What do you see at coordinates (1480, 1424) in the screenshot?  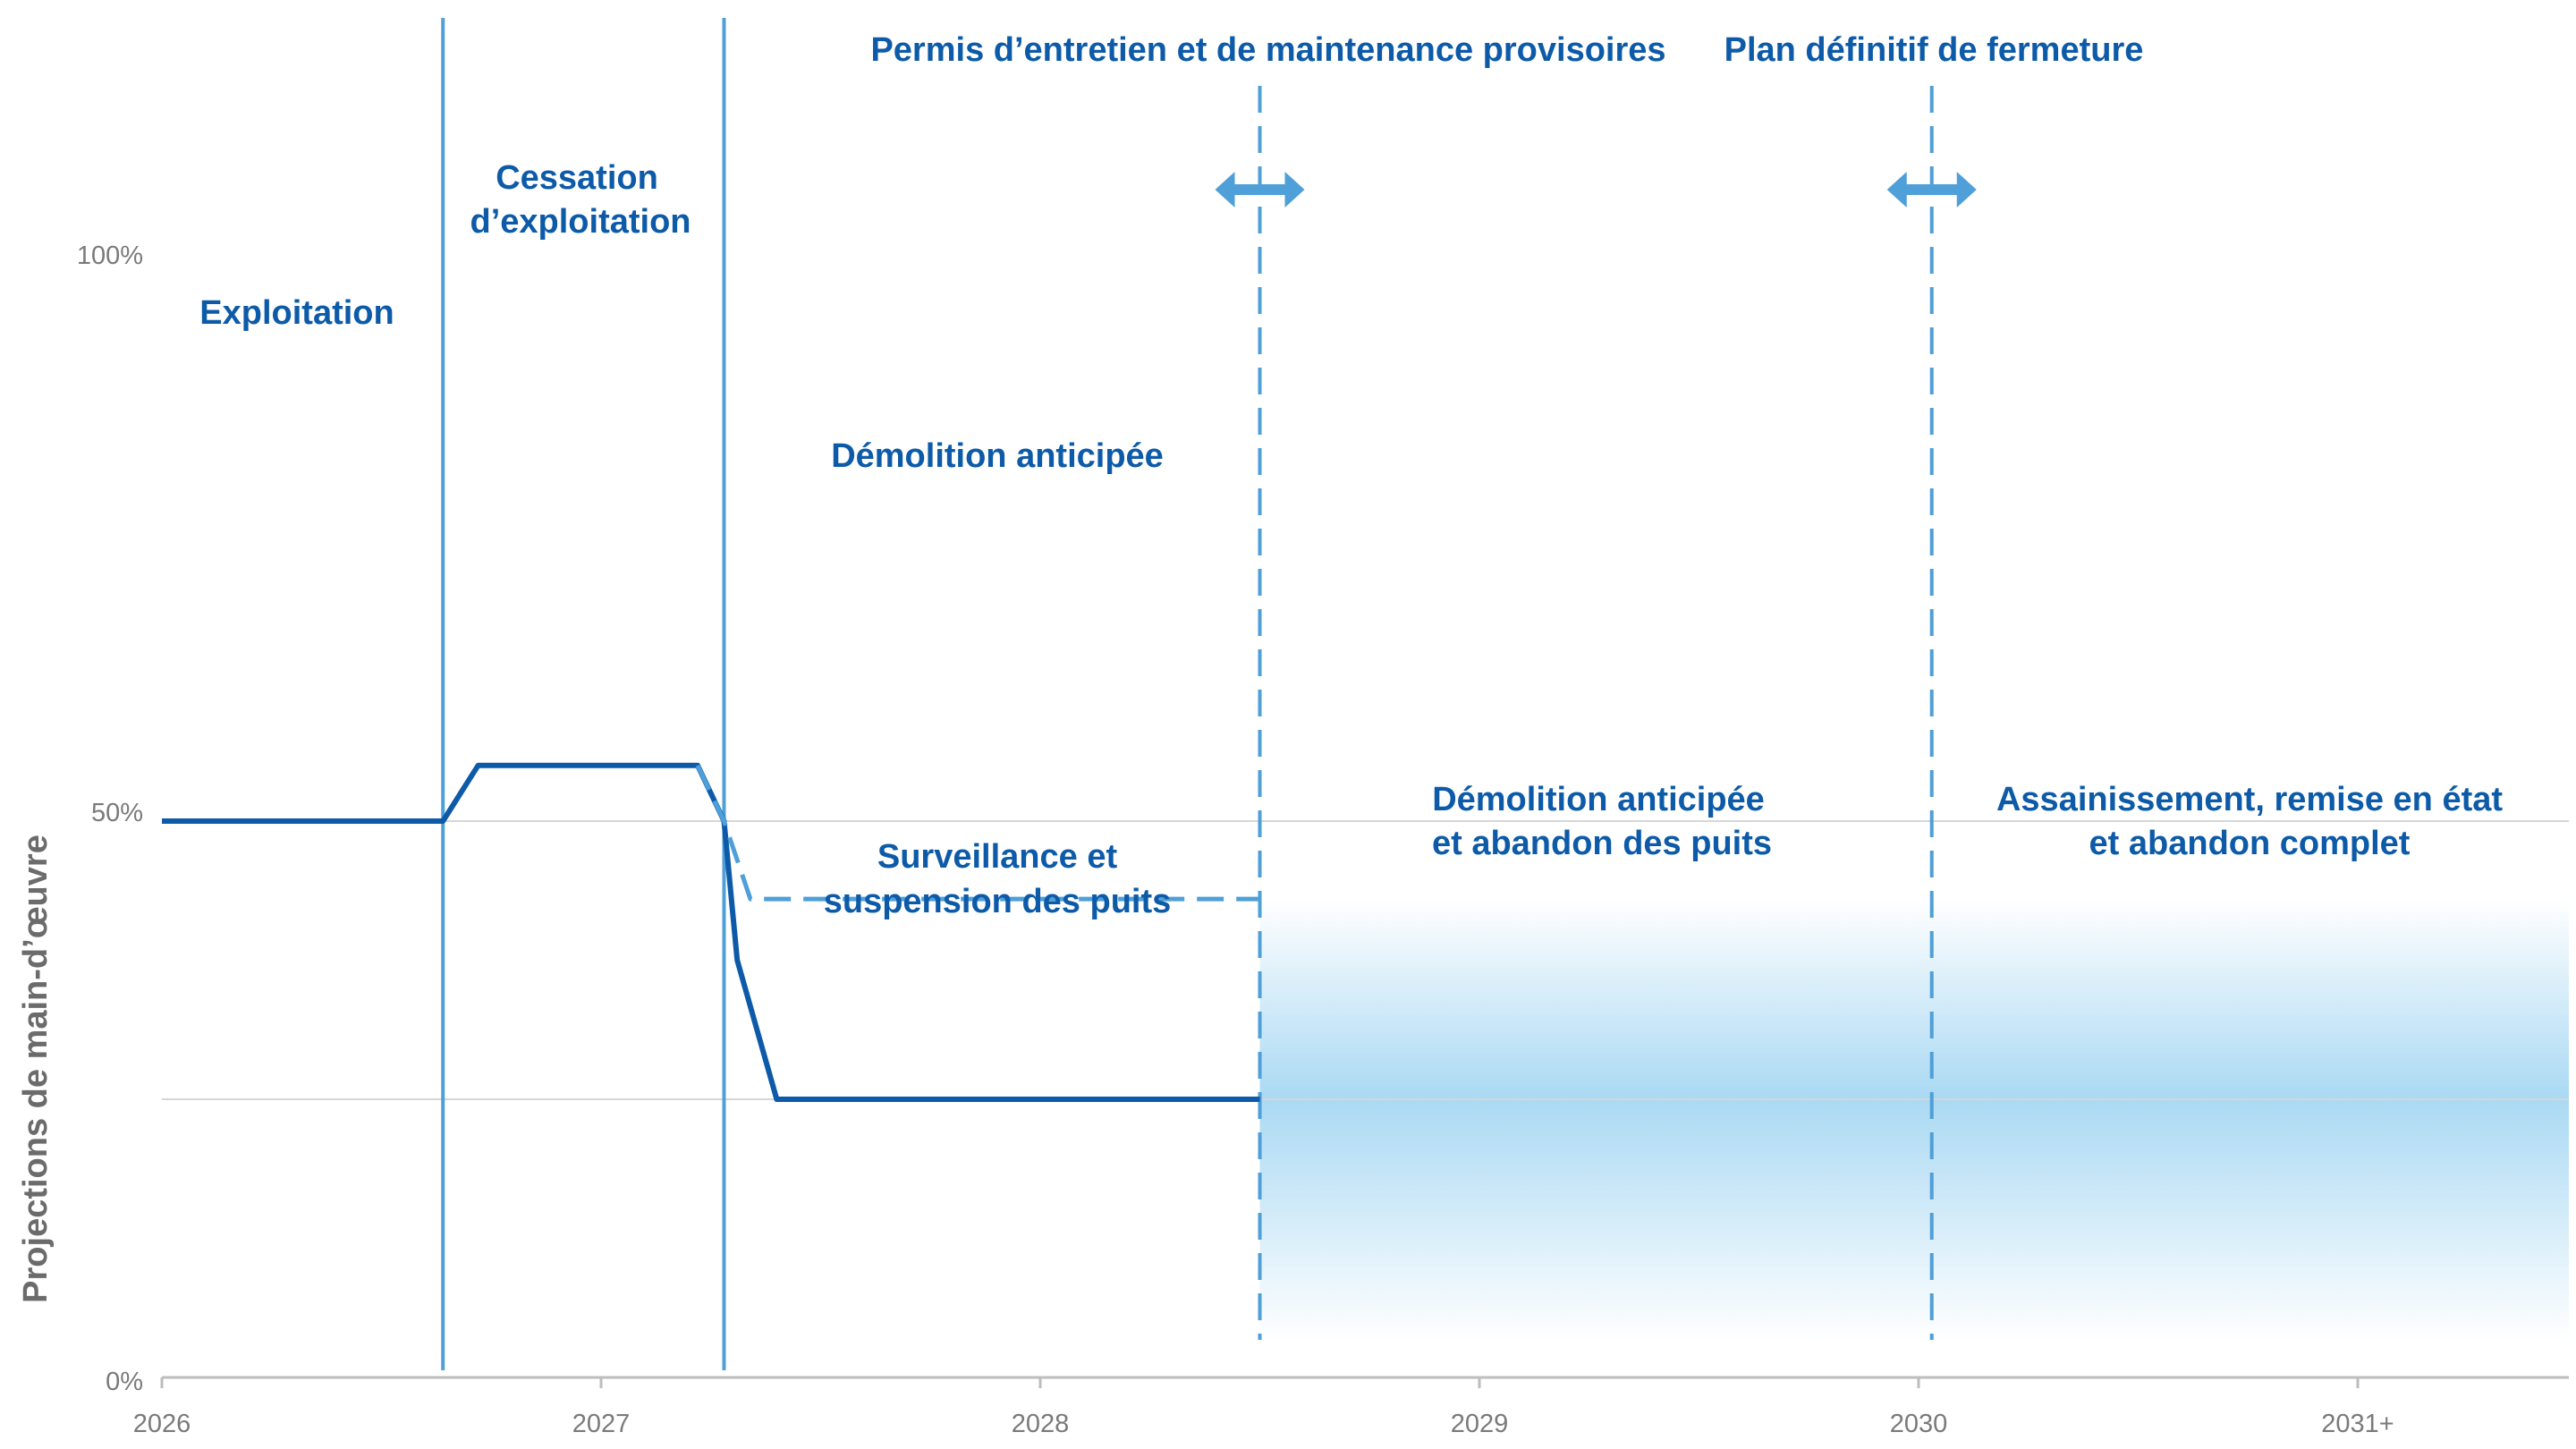 I see `x-tick-label-2029: 2029` at bounding box center [1480, 1424].